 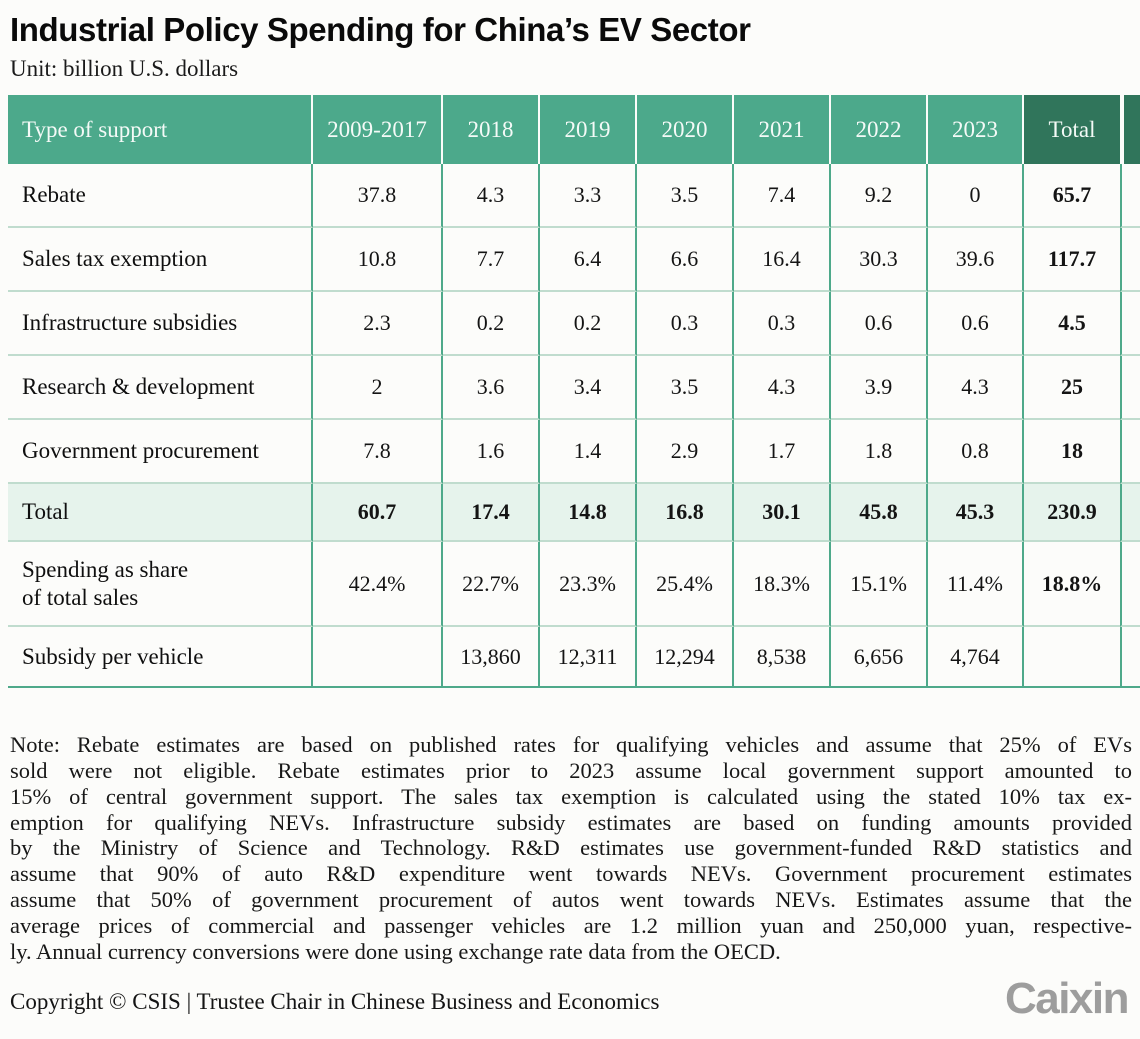 I want to click on cell: 0.8, so click(x=976, y=452).